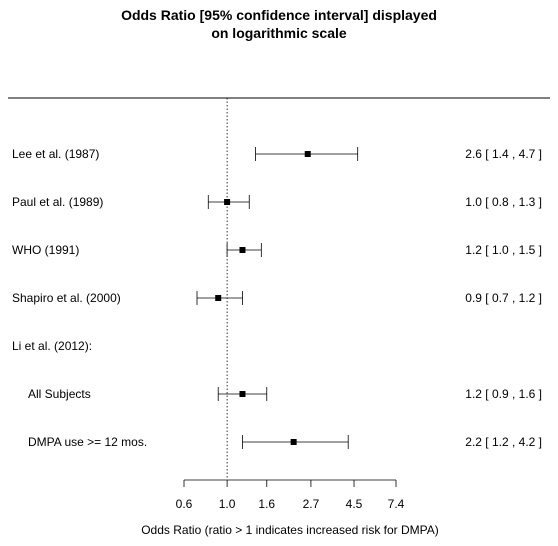  What do you see at coordinates (503, 298) in the screenshot?
I see `ci-text: 0.9 [ 0.7 , 1.2 ]` at bounding box center [503, 298].